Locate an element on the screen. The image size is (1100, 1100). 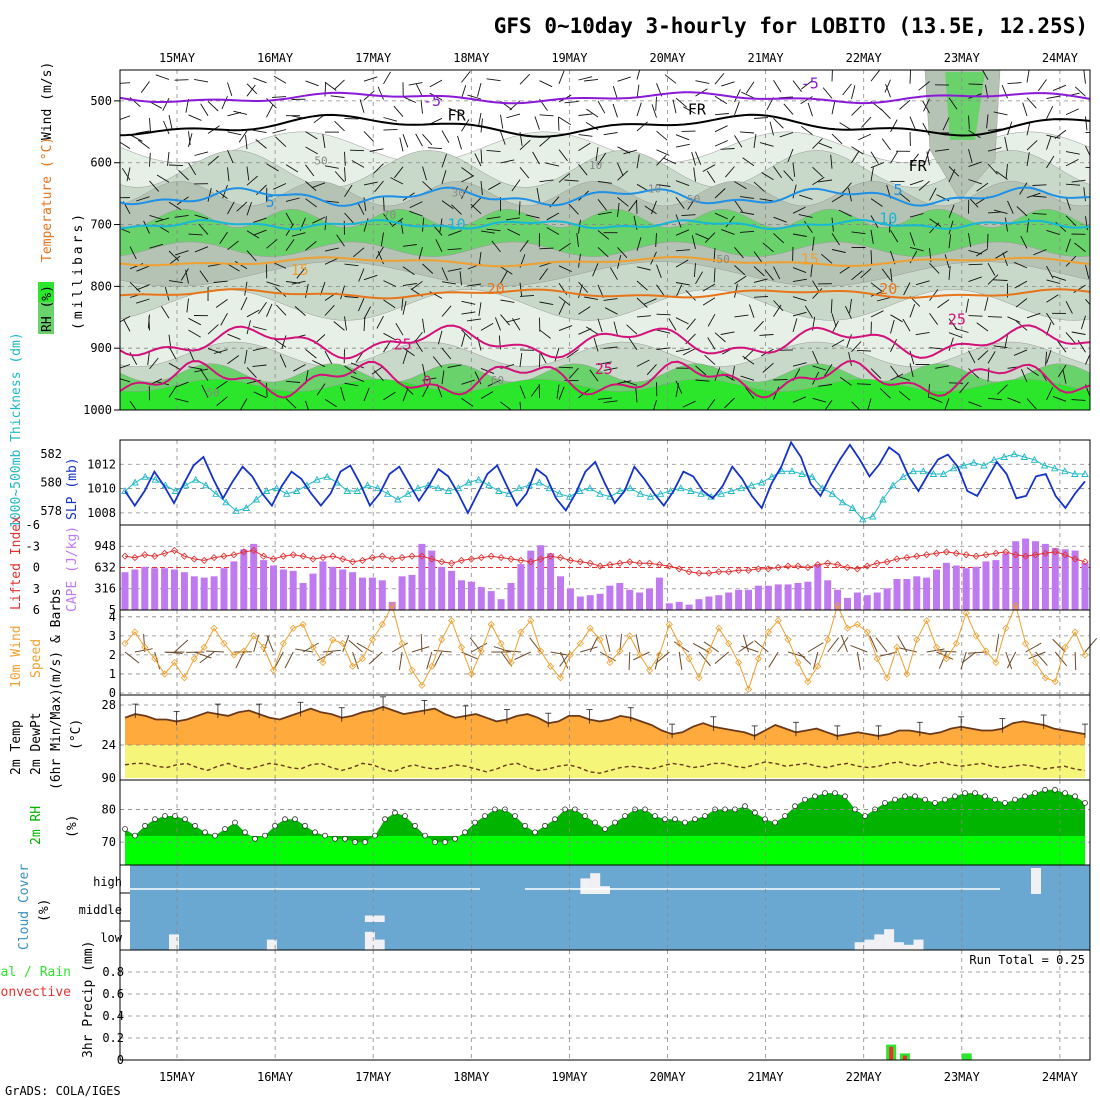
precip-convective-bar is located at coordinates (904, 1057).